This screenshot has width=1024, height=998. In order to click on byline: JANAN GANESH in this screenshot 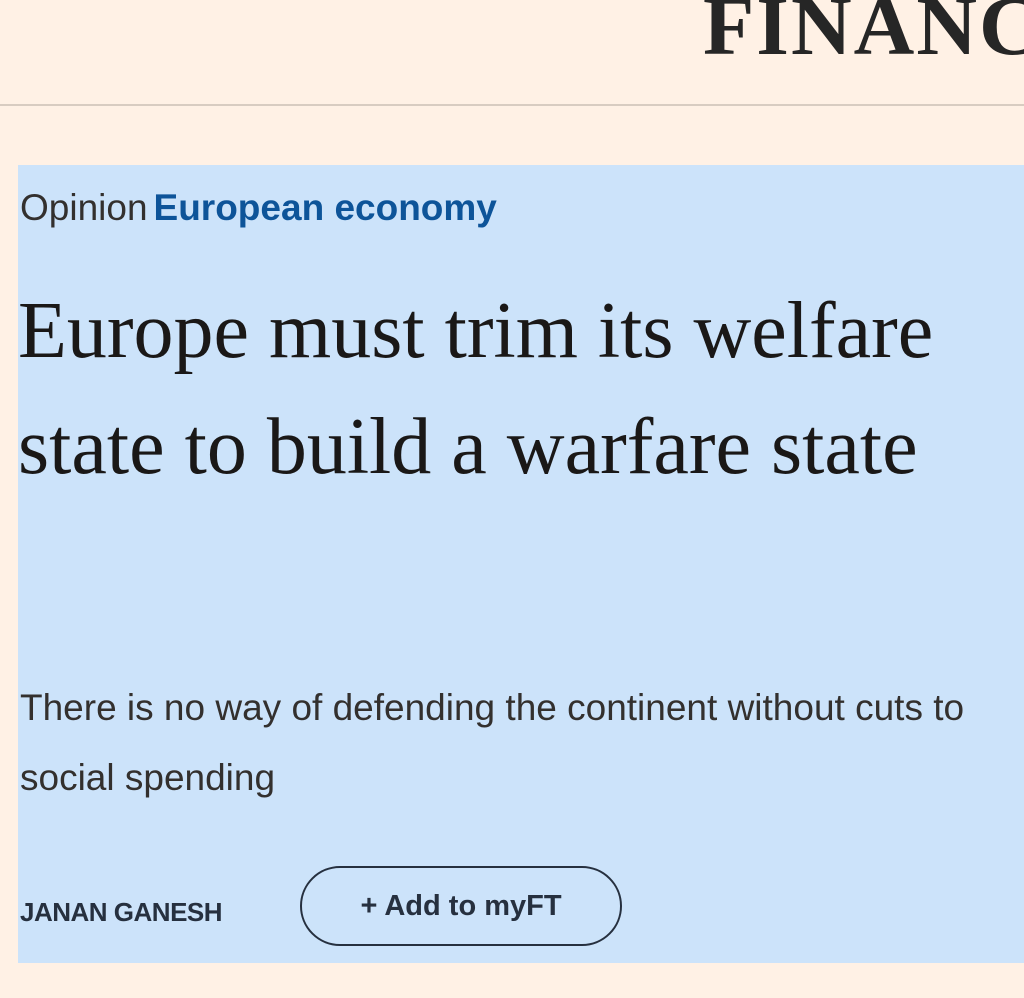, I will do `click(121, 912)`.